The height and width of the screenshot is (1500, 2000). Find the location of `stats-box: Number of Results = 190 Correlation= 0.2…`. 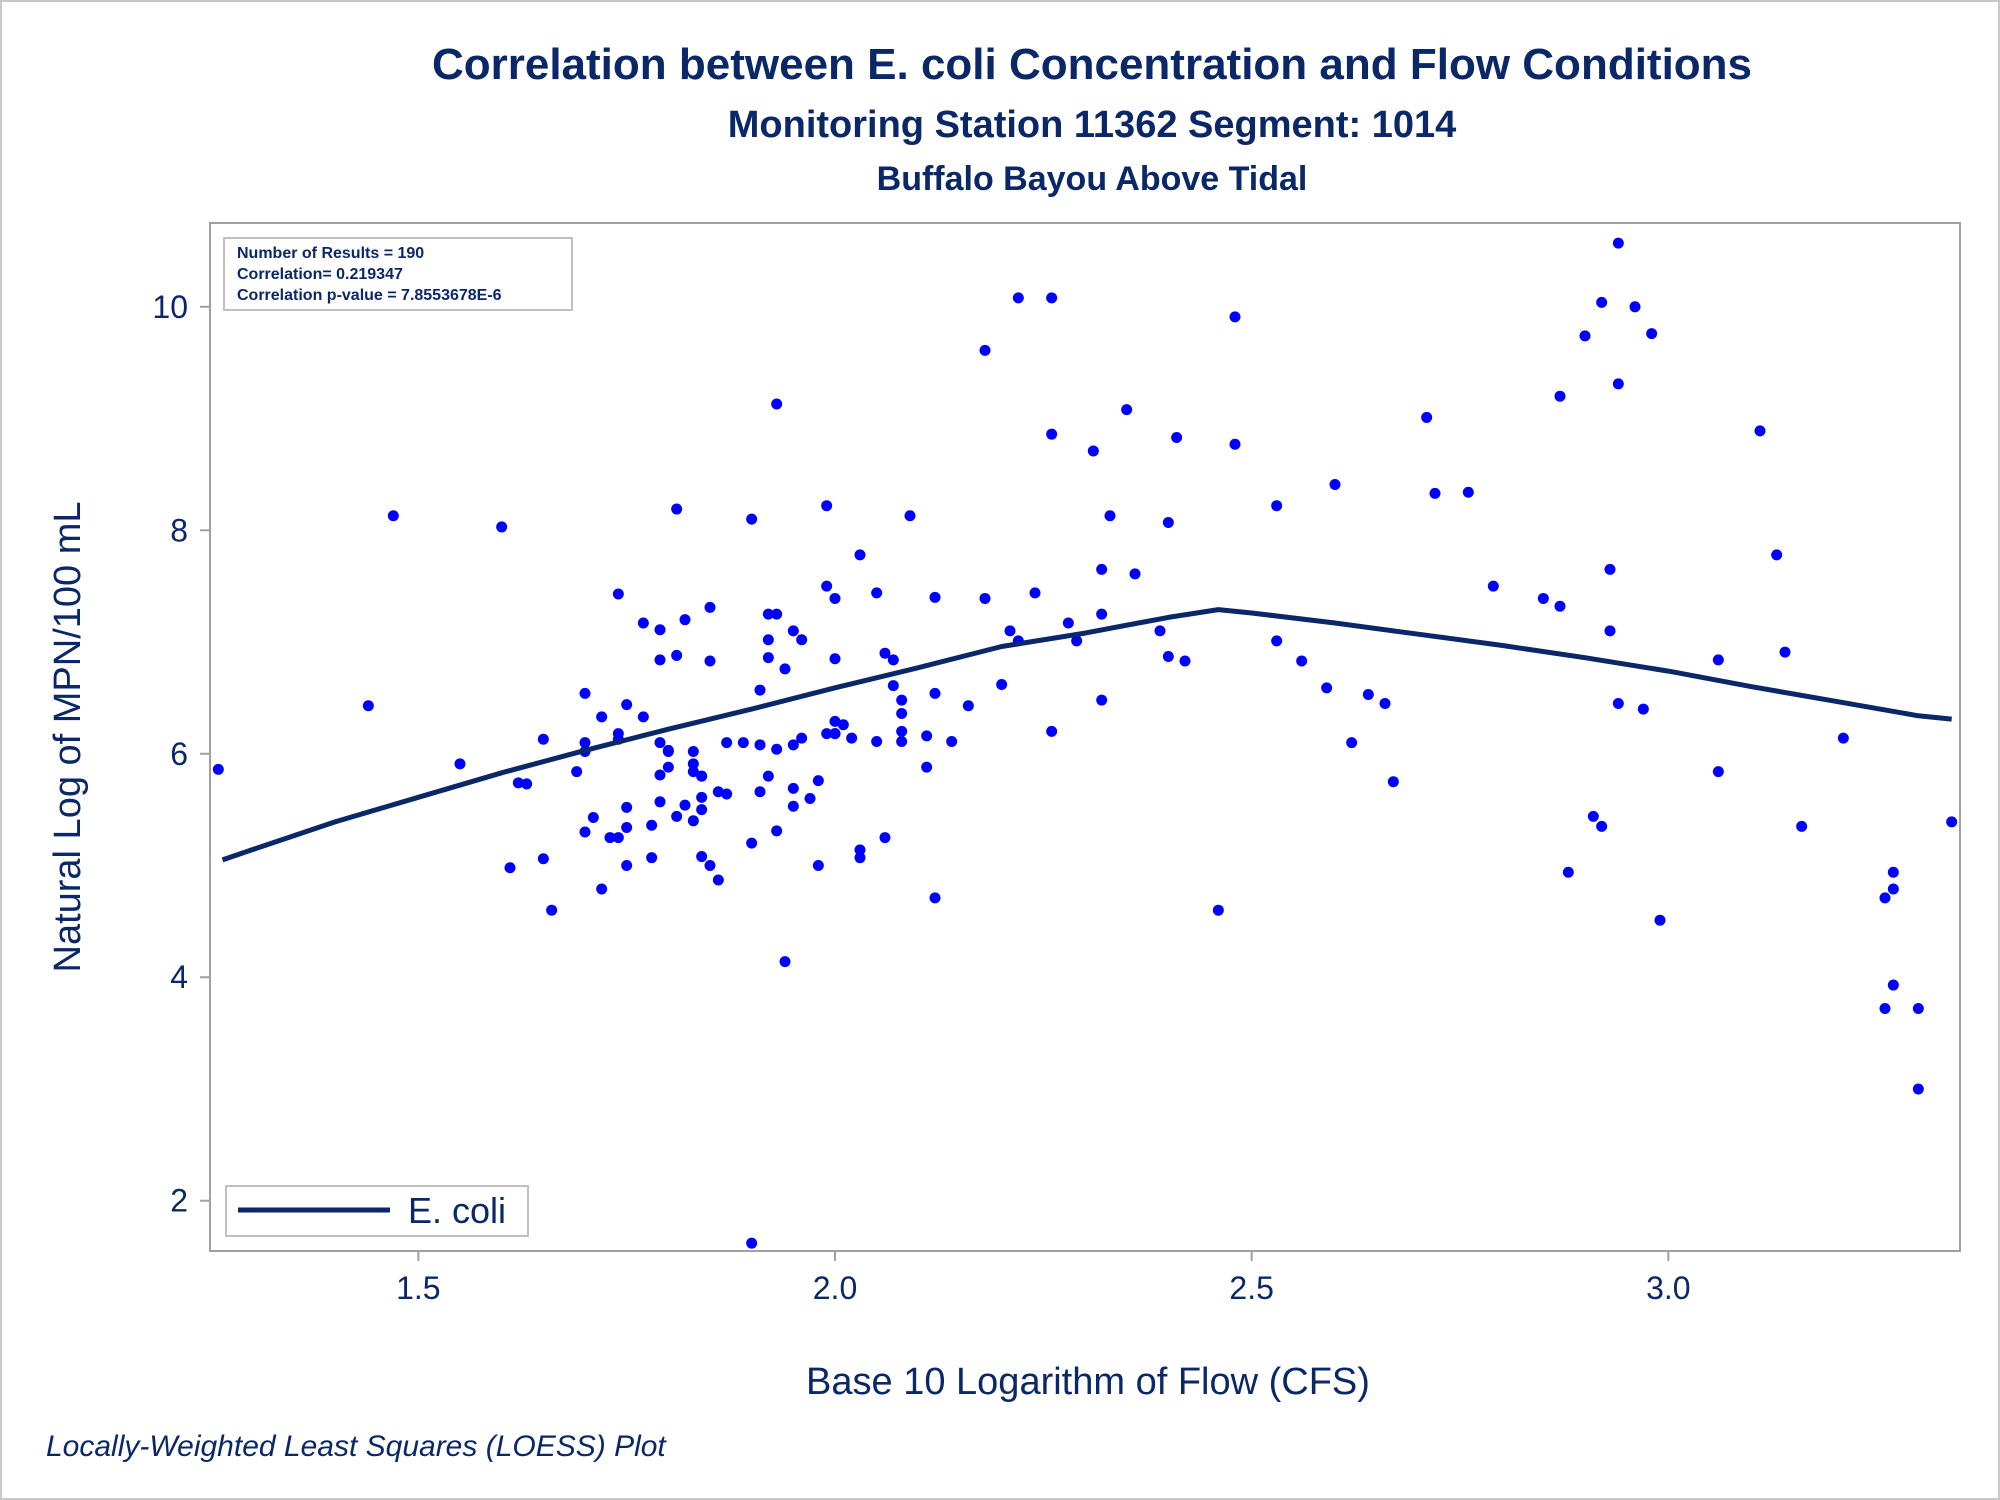

stats-box: Number of Results = 190 Correlation= 0.2… is located at coordinates (398, 274).